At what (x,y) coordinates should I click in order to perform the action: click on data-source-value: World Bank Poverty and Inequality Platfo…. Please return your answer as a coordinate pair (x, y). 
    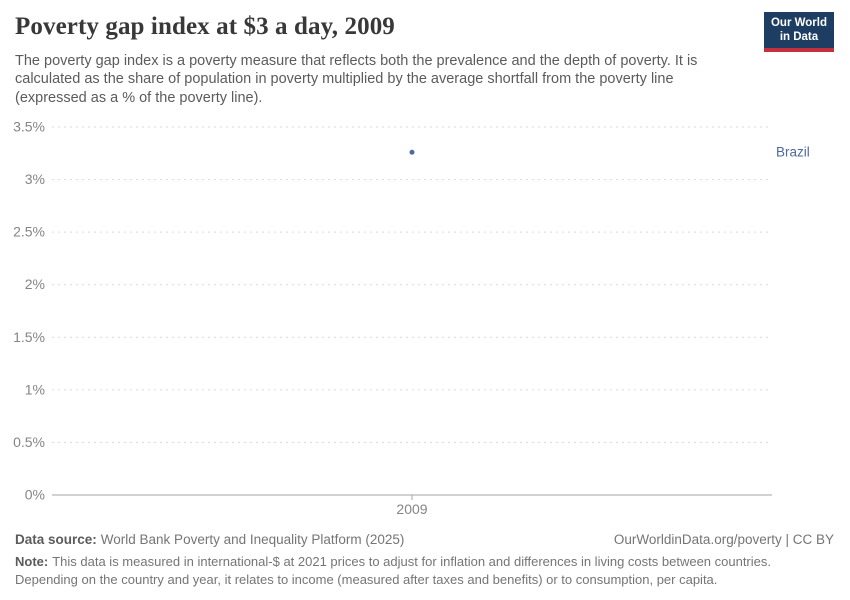
    Looking at the image, I should click on (252, 539).